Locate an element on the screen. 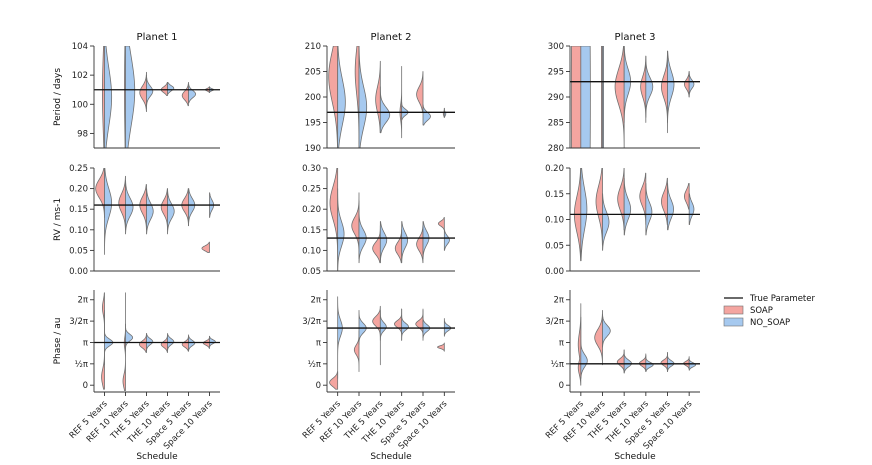  y-tick-label: 0.15 is located at coordinates (311, 231).